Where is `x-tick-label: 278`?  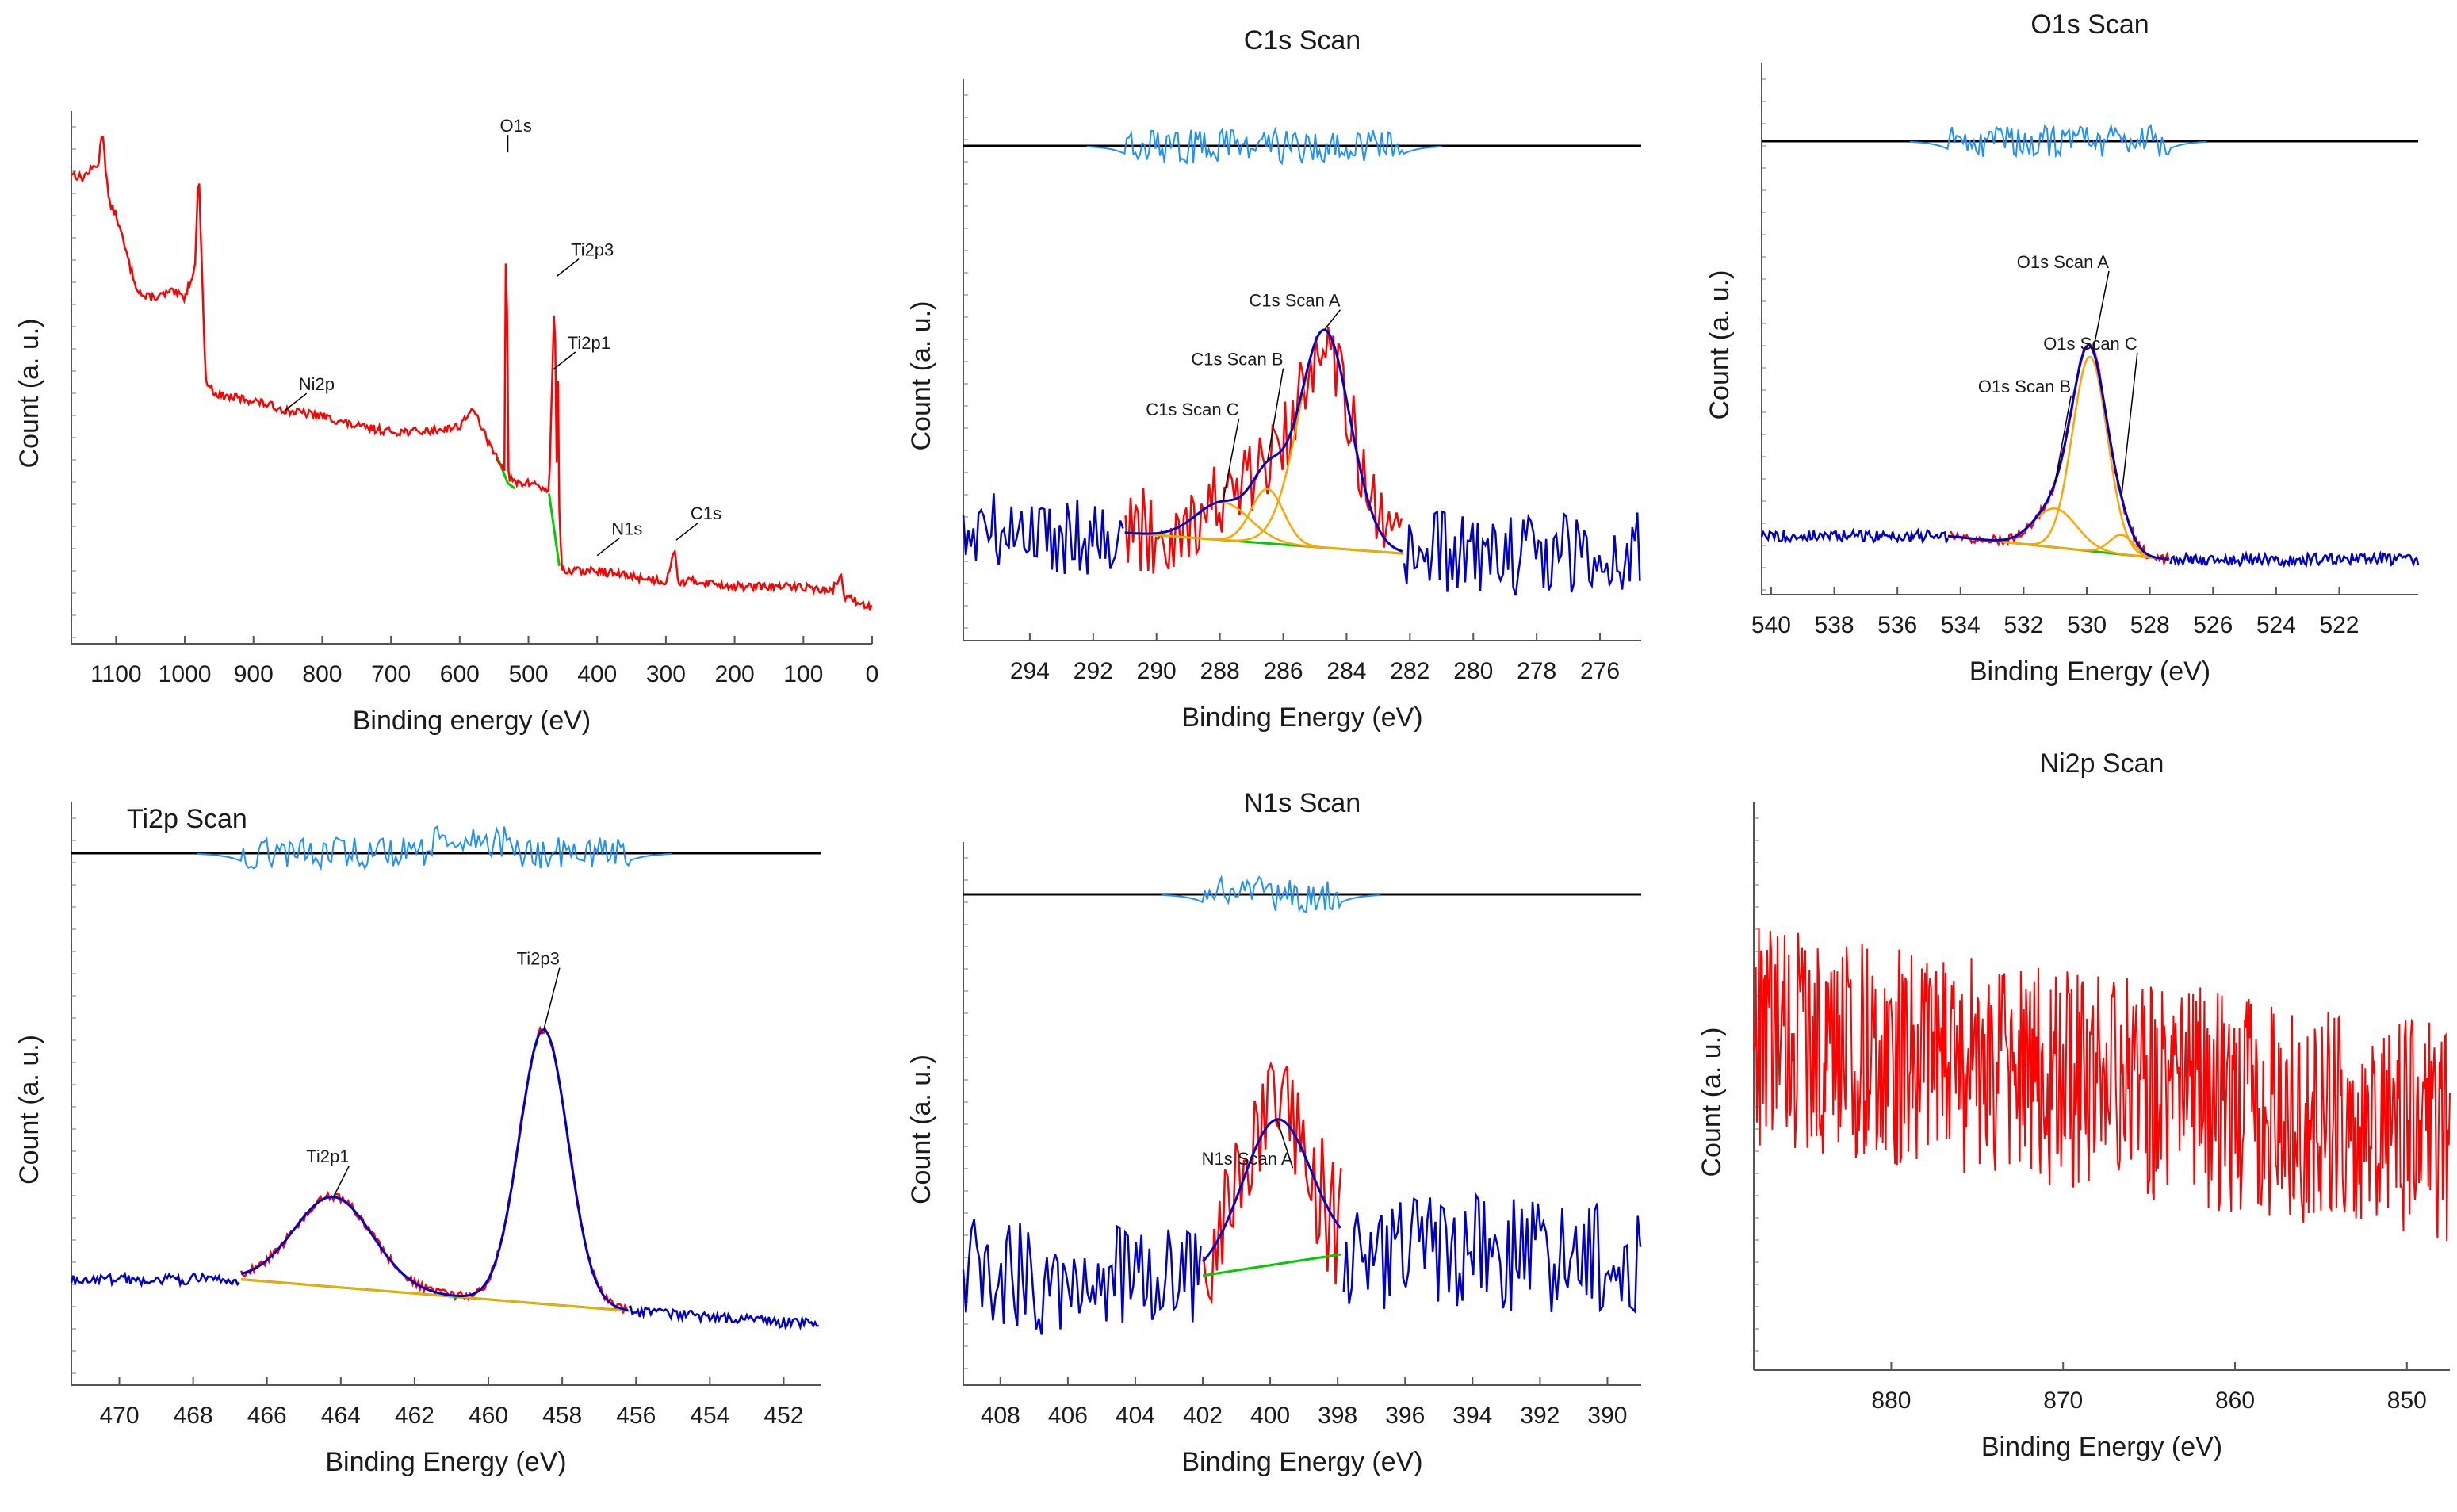
x-tick-label: 278 is located at coordinates (1536, 671).